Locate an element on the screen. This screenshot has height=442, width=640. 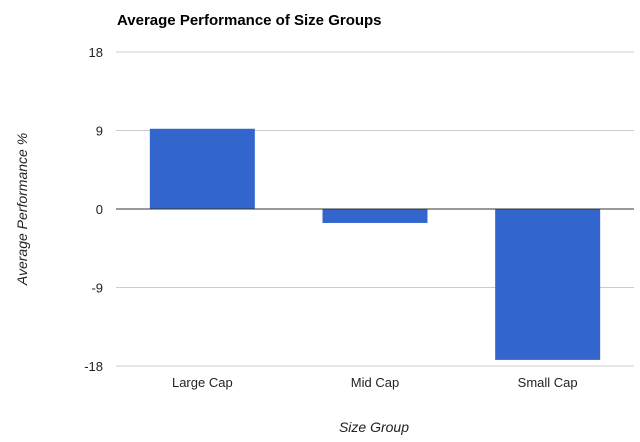
y-tick-label: -9 is located at coordinates (97, 288).